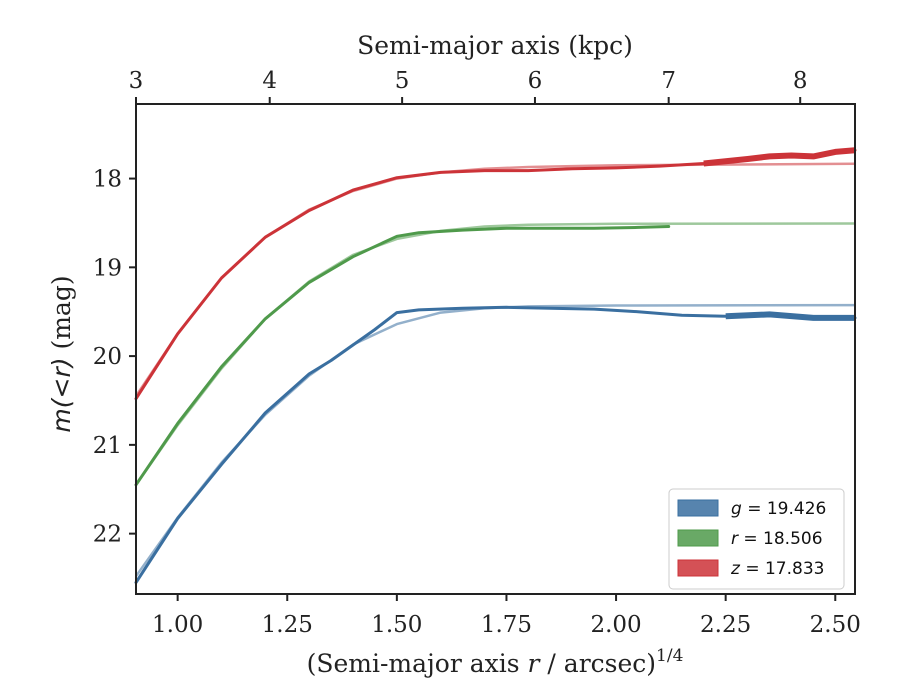 This screenshot has width=900, height=700. What do you see at coordinates (136, 81) in the screenshot?
I see `top-tick-label: 3` at bounding box center [136, 81].